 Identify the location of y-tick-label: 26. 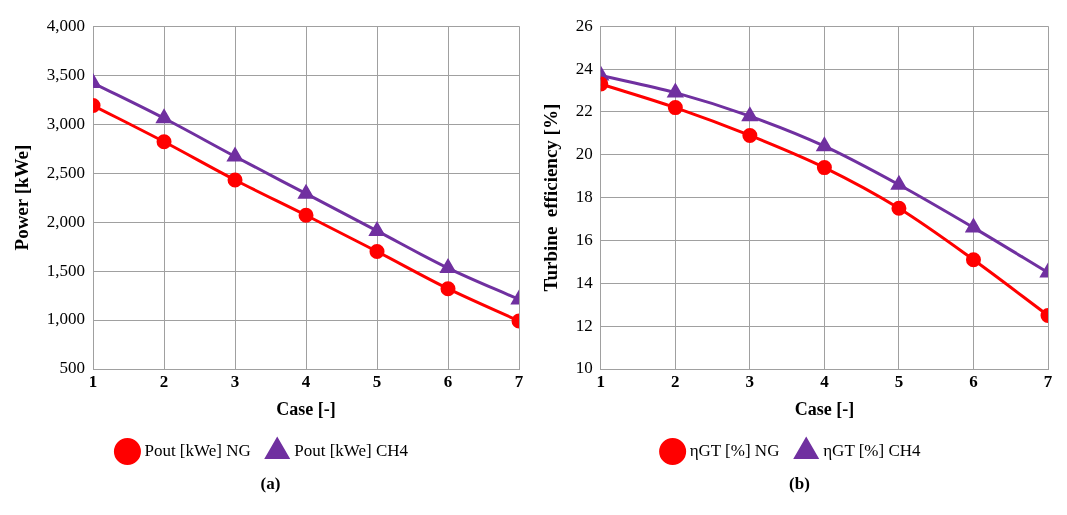
(584, 25).